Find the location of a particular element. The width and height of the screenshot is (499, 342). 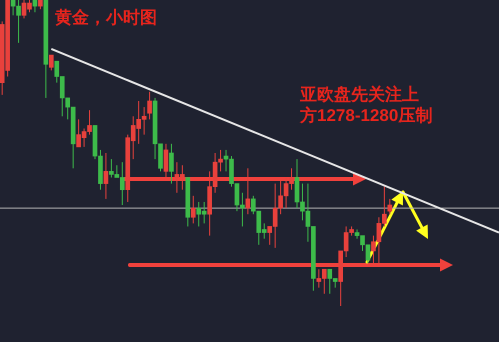

annotation: 亚欧盘先关注上方1278-1280压制 is located at coordinates (367, 105).